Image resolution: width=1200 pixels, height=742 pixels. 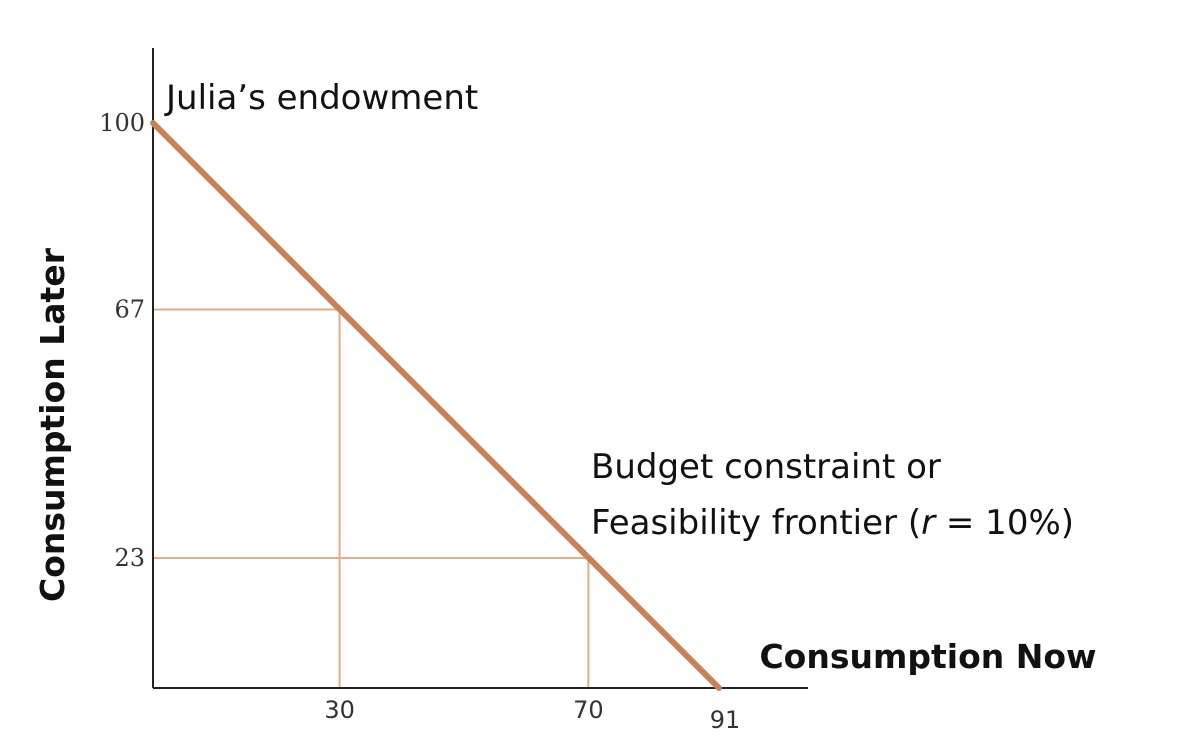 I want to click on y-axis-label: Consumption Later, so click(x=52, y=424).